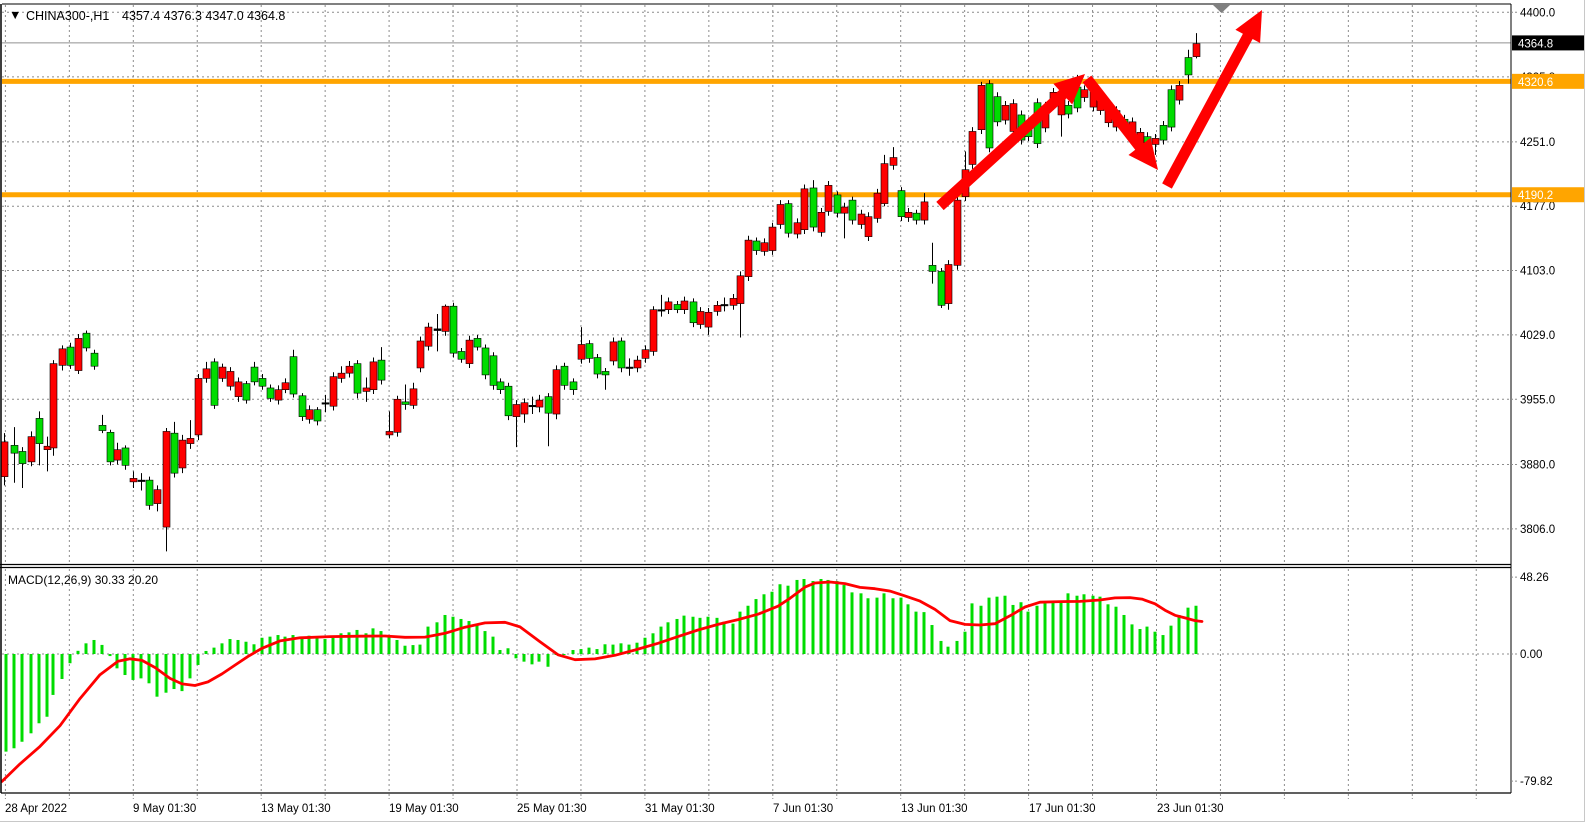 The width and height of the screenshot is (1585, 822). Describe the element at coordinates (1221, 9) in the screenshot. I see `chart-shift-marker-icon` at that location.